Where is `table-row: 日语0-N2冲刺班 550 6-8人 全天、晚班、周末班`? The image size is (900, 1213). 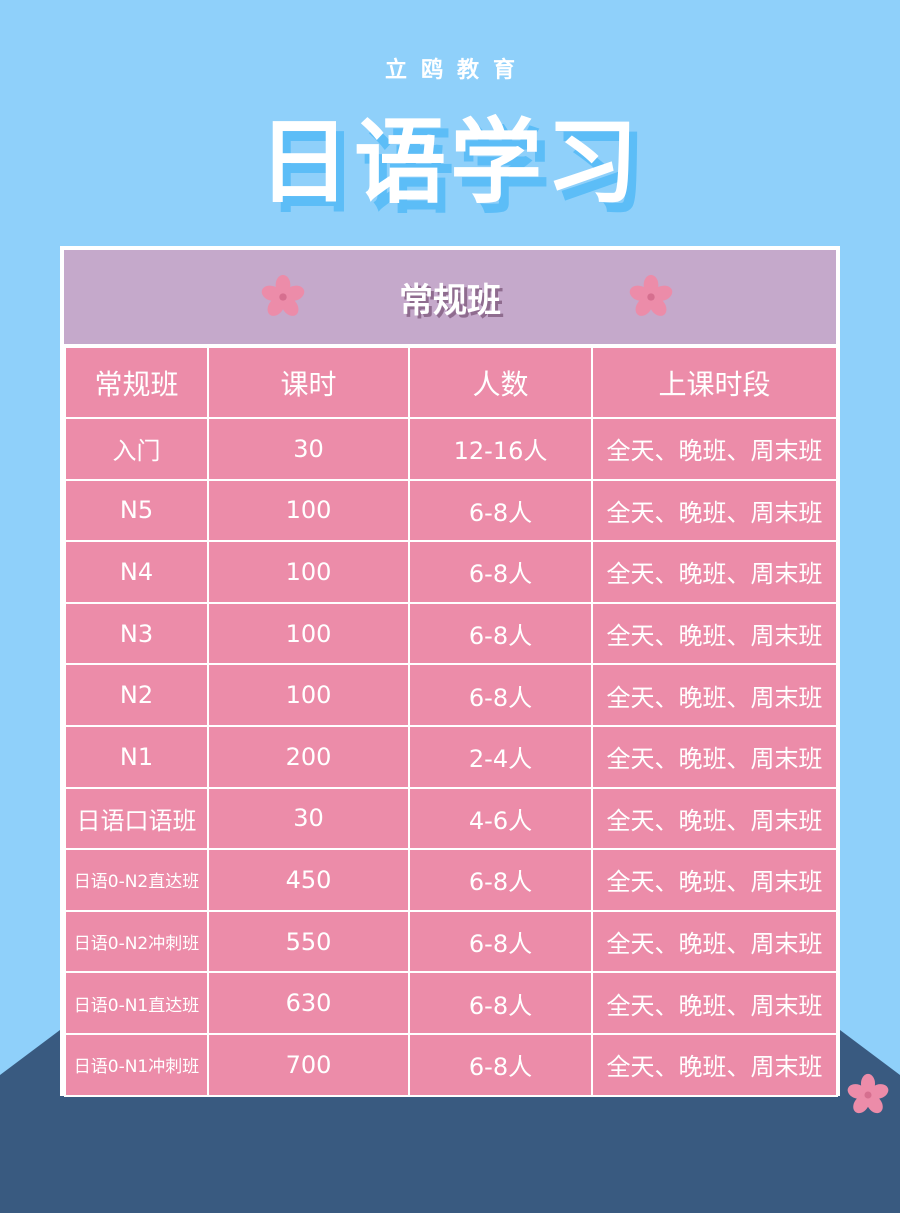
table-row: 日语0-N2冲刺班 550 6-8人 全天、晚班、周末班 is located at coordinates (451, 941).